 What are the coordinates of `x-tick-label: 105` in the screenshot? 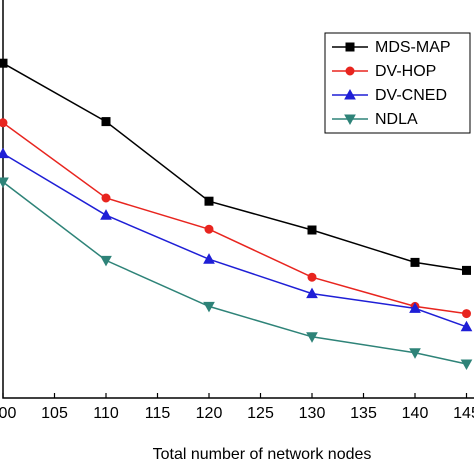 It's located at (54, 413).